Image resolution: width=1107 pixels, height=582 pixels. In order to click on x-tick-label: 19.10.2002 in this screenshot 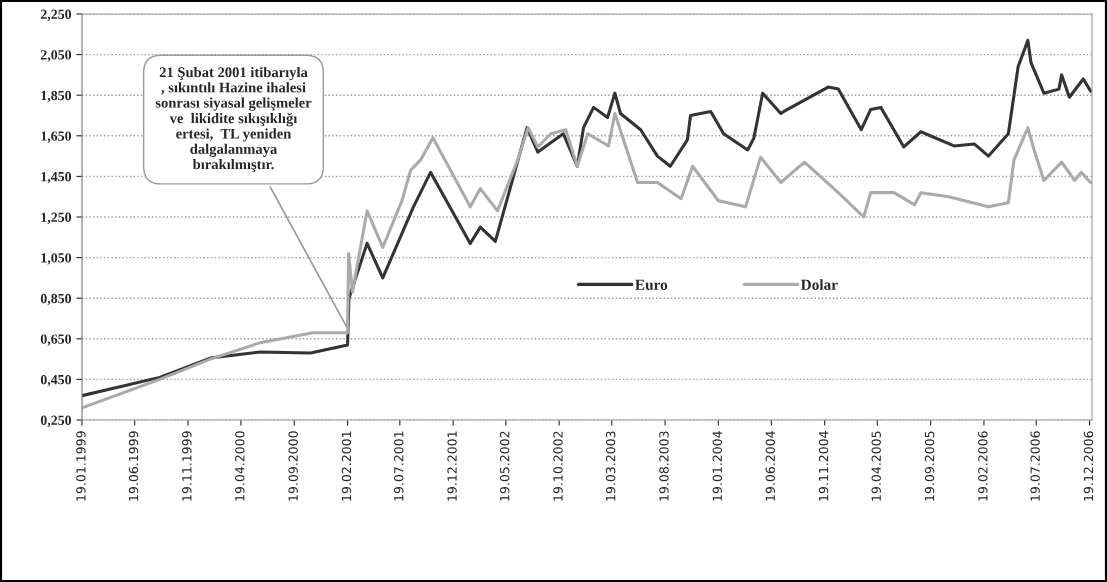, I will do `click(558, 466)`.